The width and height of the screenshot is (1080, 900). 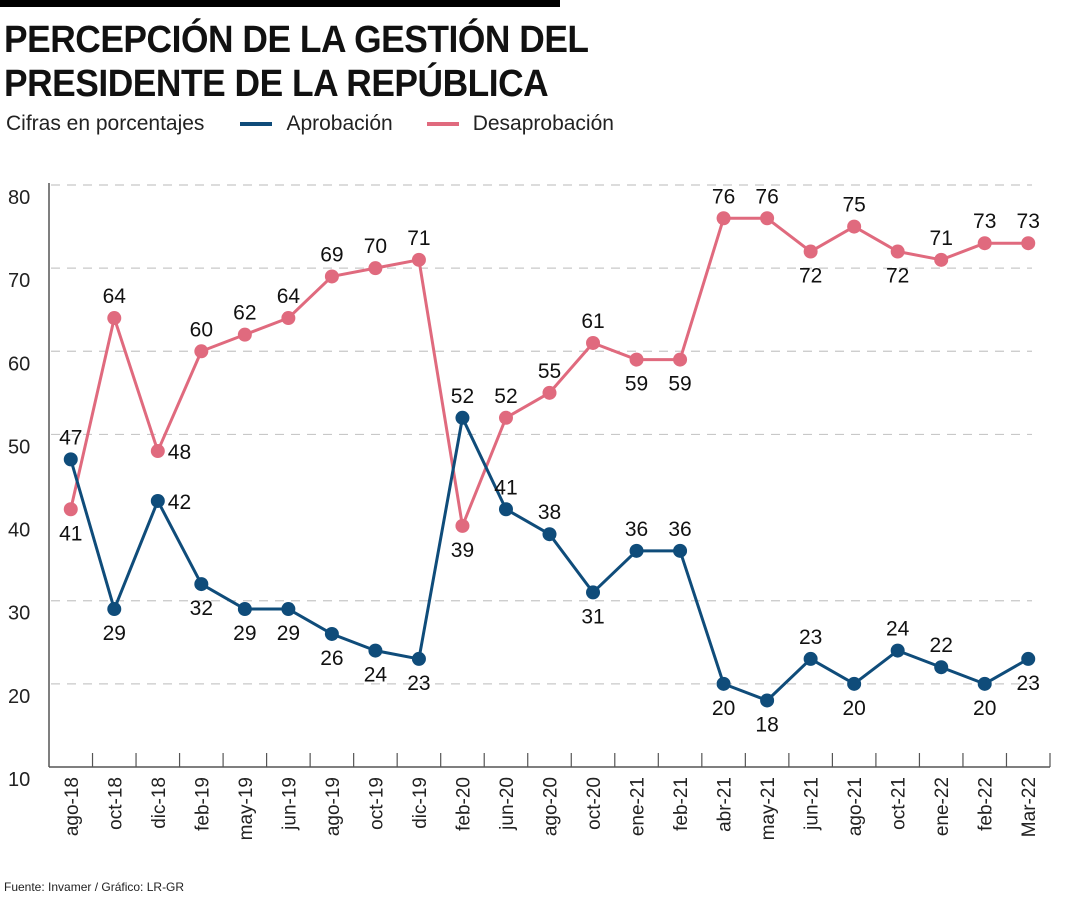 I want to click on x-tick-label: ago-21, so click(x=855, y=806).